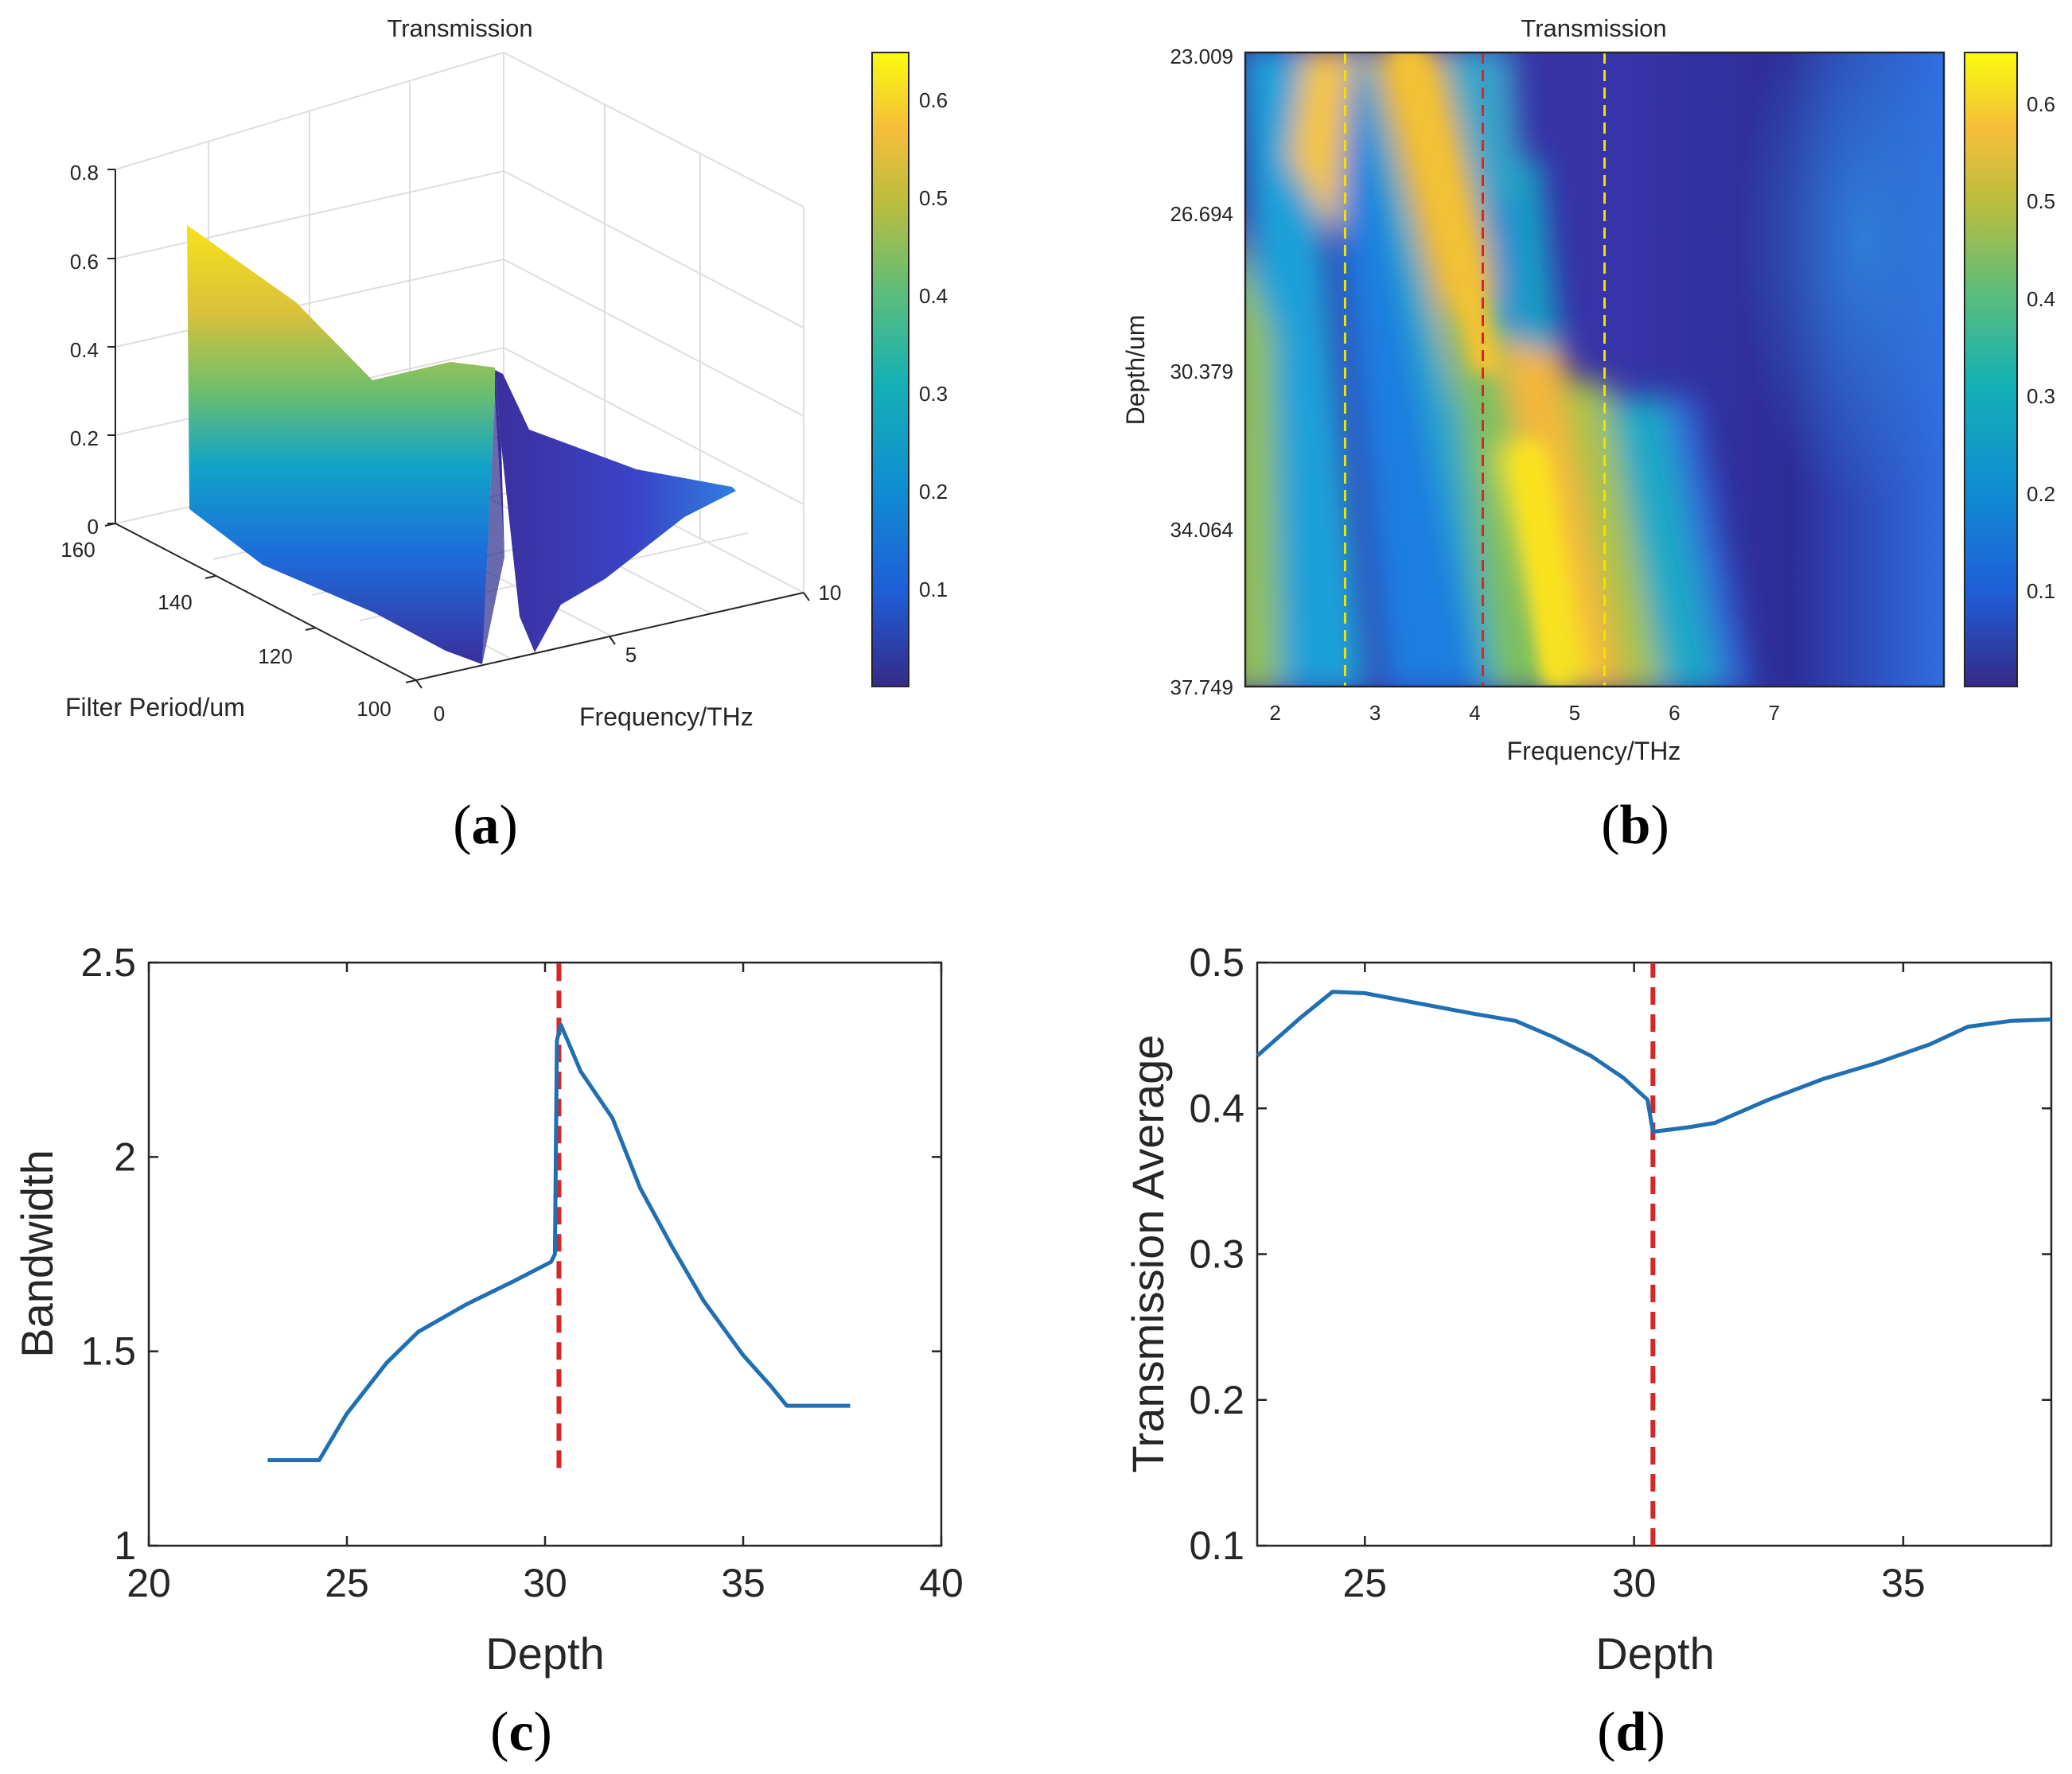 This screenshot has height=1774, width=2072. I want to click on b-y-tick-3: 34.064, so click(1201, 530).